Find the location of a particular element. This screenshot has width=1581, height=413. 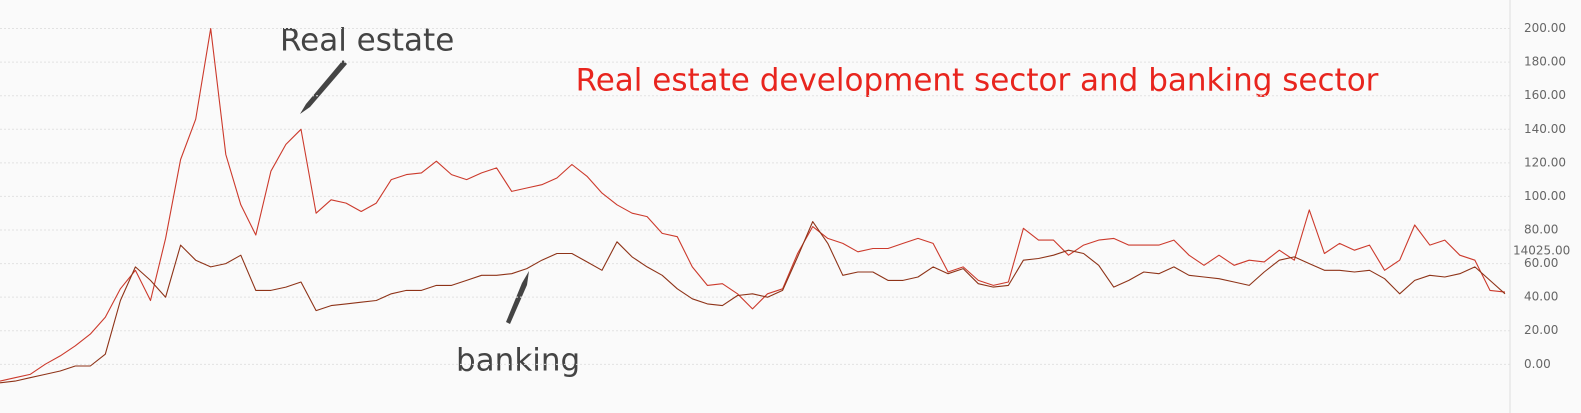

y-tick-label: 160.00 is located at coordinates (1545, 95).